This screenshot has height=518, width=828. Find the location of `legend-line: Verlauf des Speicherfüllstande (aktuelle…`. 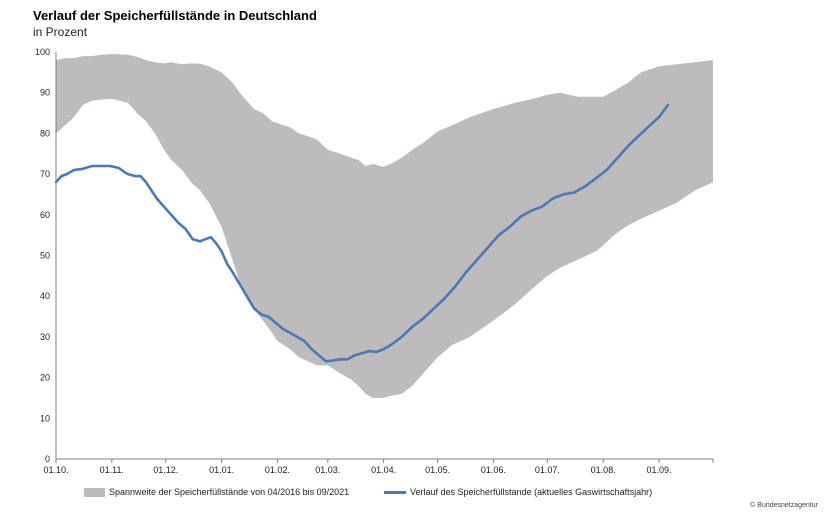

legend-line: Verlauf des Speicherfüllstande (aktuelle… is located at coordinates (518, 492).